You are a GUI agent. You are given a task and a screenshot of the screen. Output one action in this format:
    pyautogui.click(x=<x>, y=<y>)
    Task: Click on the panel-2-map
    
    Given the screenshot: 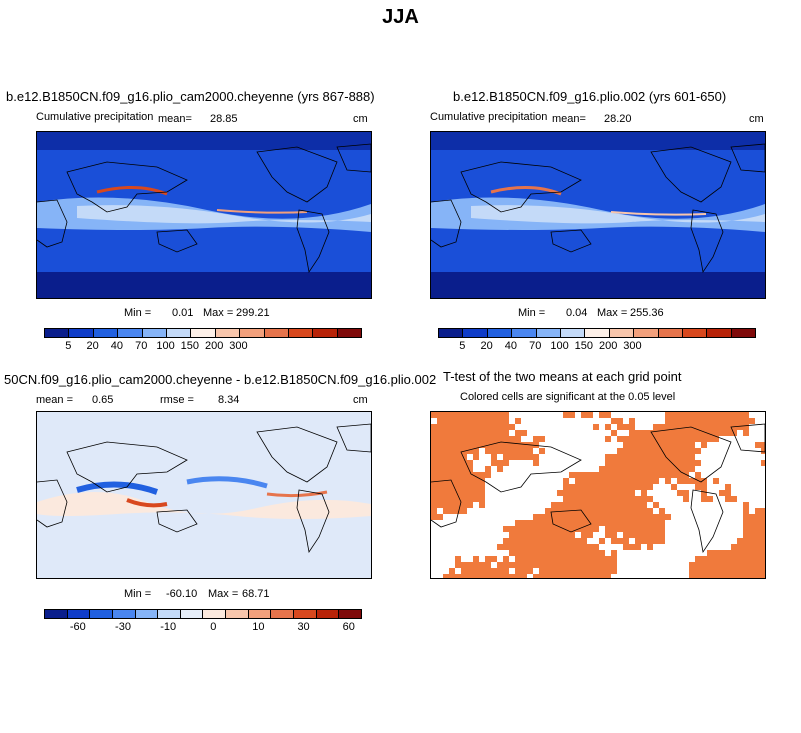 What is the action you would take?
    pyautogui.click(x=598, y=215)
    